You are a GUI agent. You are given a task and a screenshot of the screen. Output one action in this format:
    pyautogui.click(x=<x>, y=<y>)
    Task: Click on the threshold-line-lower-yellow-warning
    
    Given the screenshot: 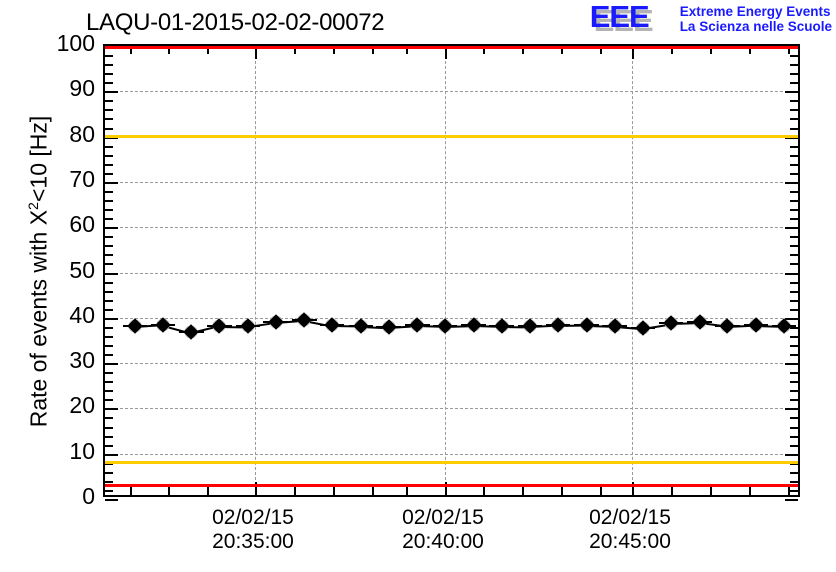 What is the action you would take?
    pyautogui.click(x=451, y=463)
    